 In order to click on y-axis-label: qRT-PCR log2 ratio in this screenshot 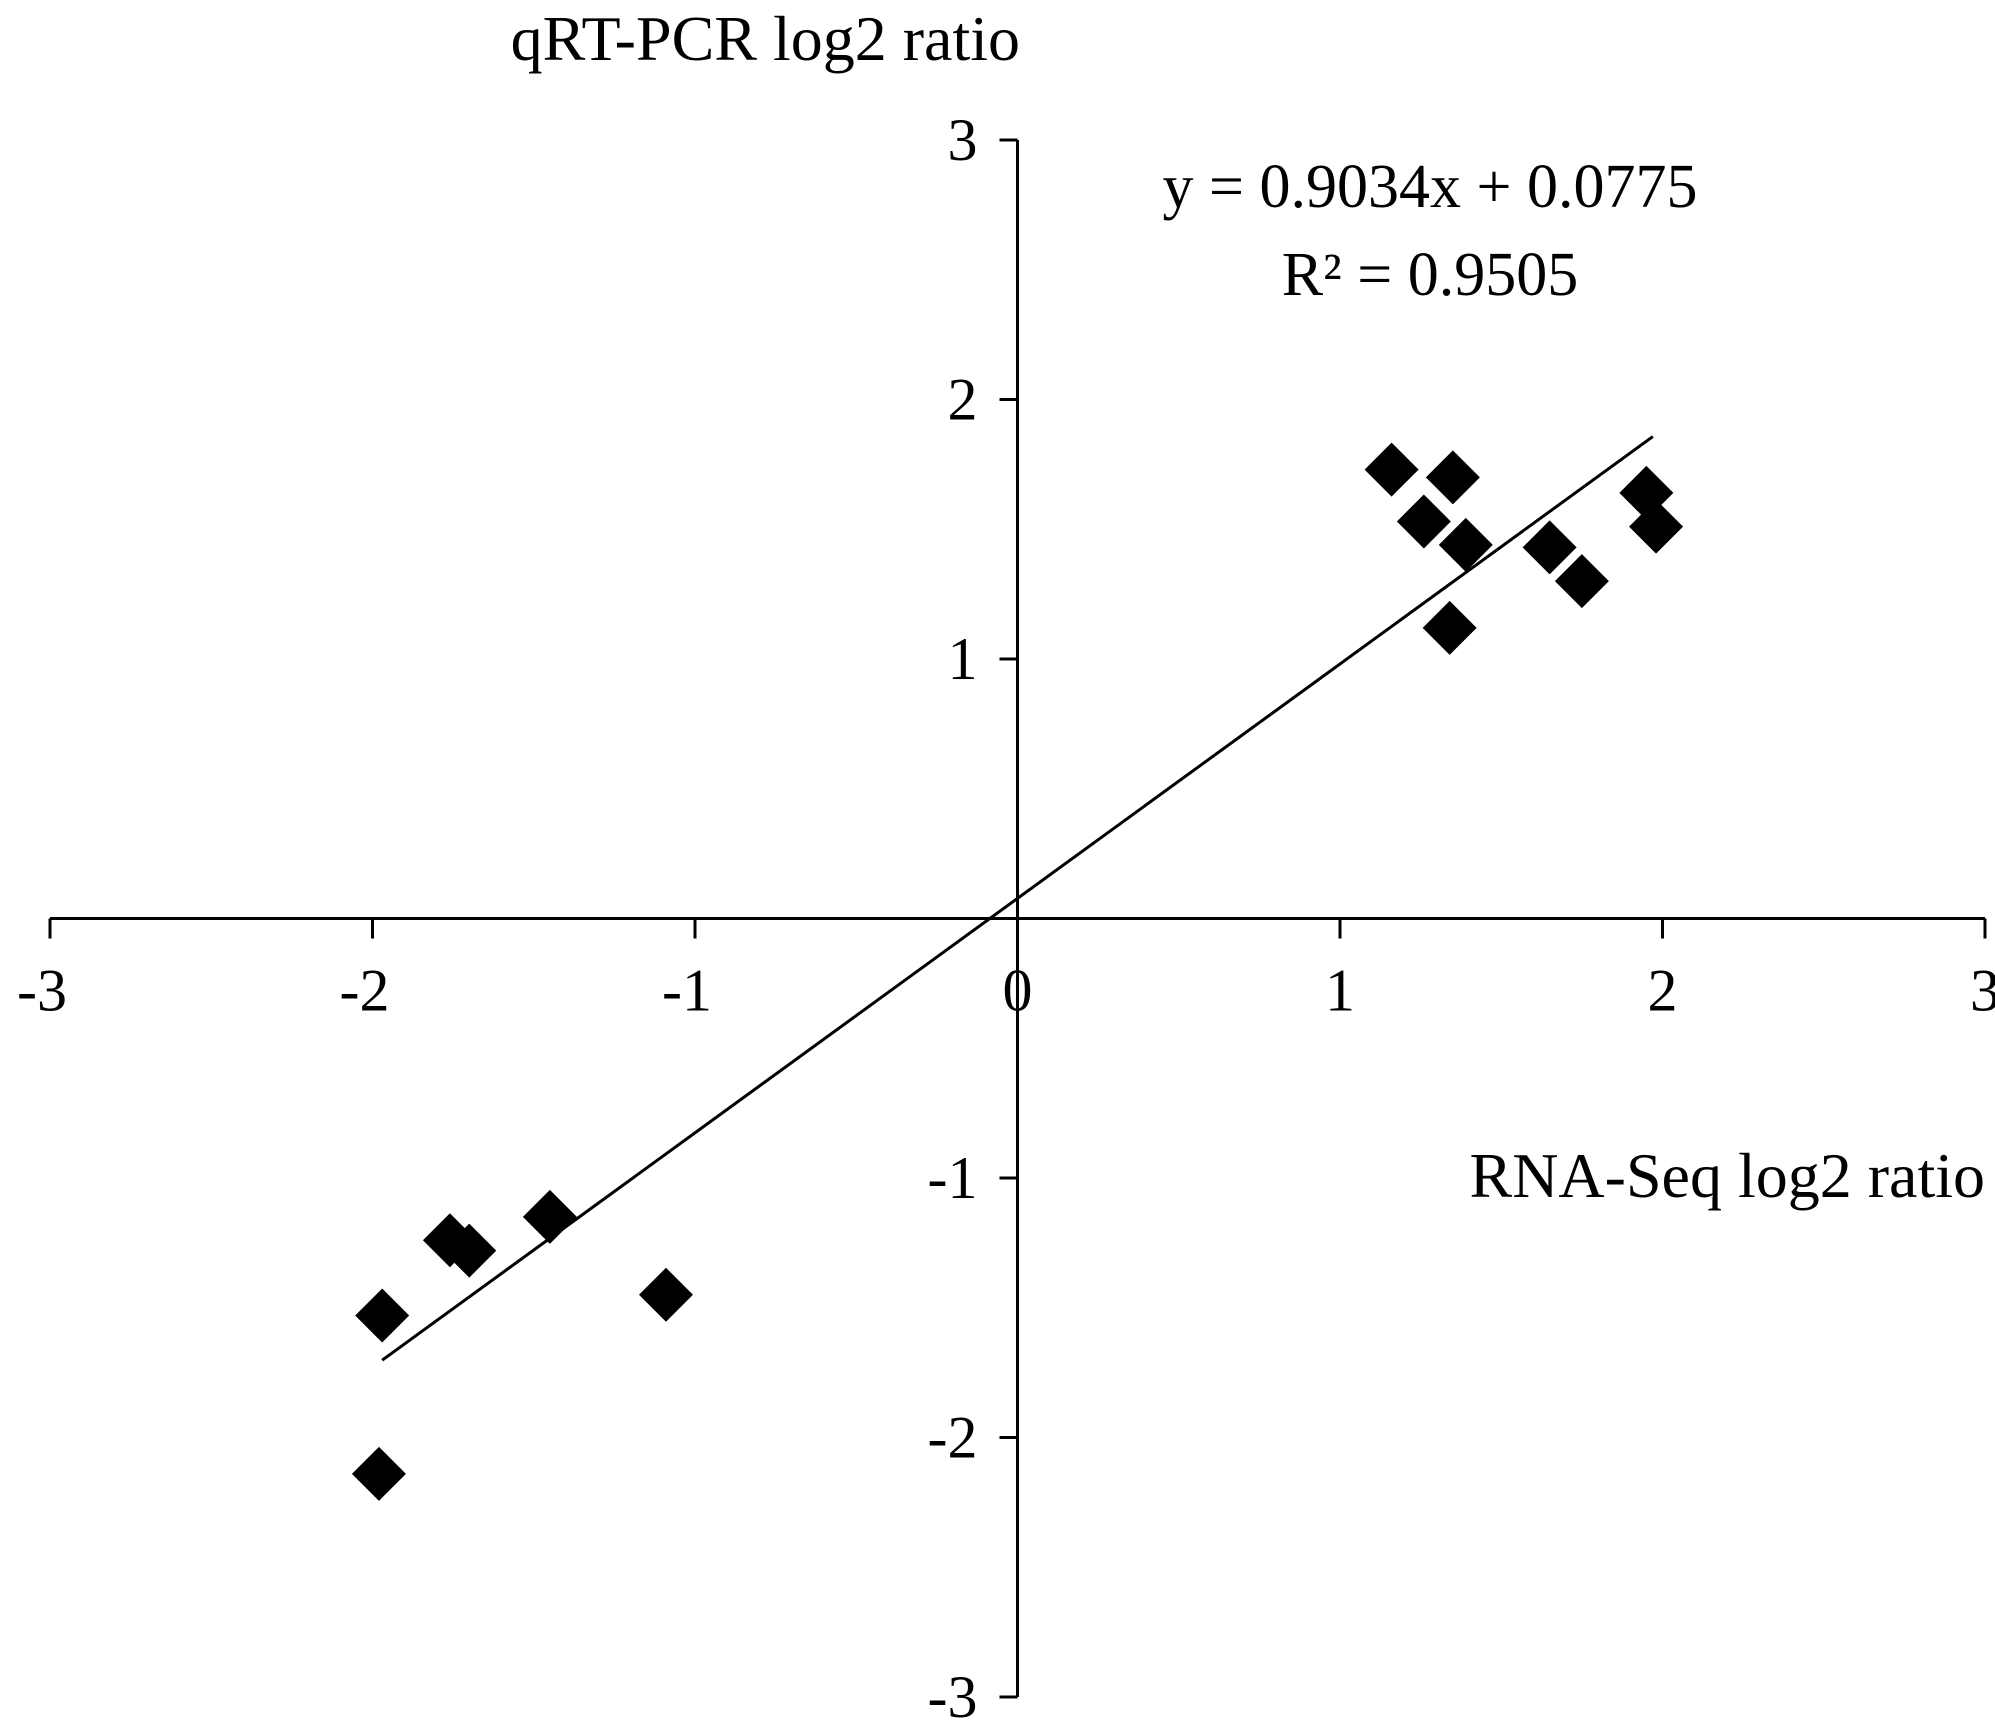, I will do `click(765, 38)`.